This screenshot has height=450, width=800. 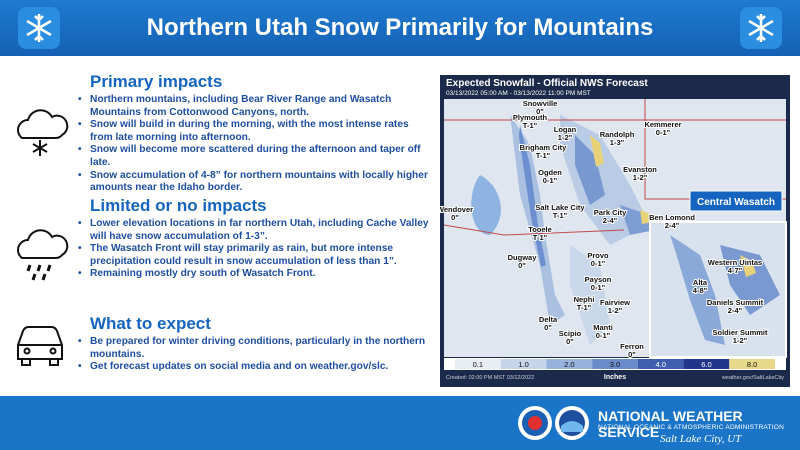 What do you see at coordinates (615, 377) in the screenshot?
I see `legend-unit: Inches` at bounding box center [615, 377].